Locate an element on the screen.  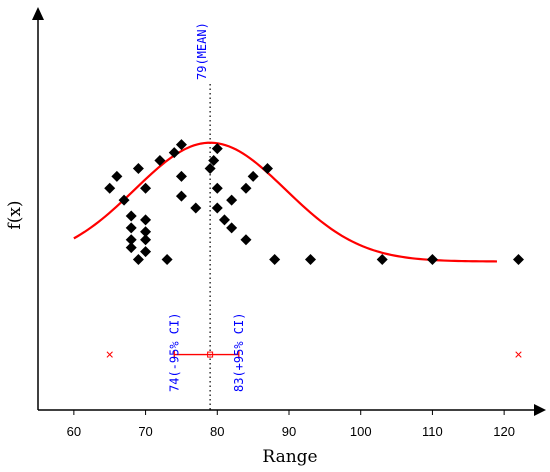
x-tick-label-110: 110 is located at coordinates (432, 431).